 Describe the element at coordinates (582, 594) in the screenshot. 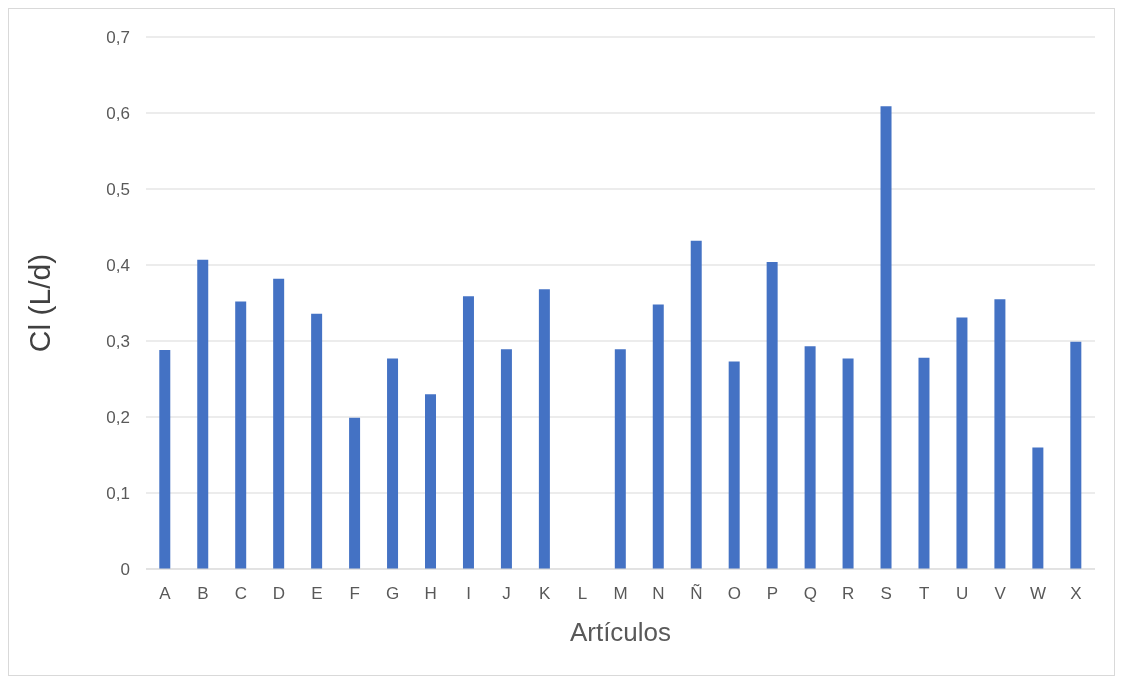

I see `x-tick-label: L` at that location.